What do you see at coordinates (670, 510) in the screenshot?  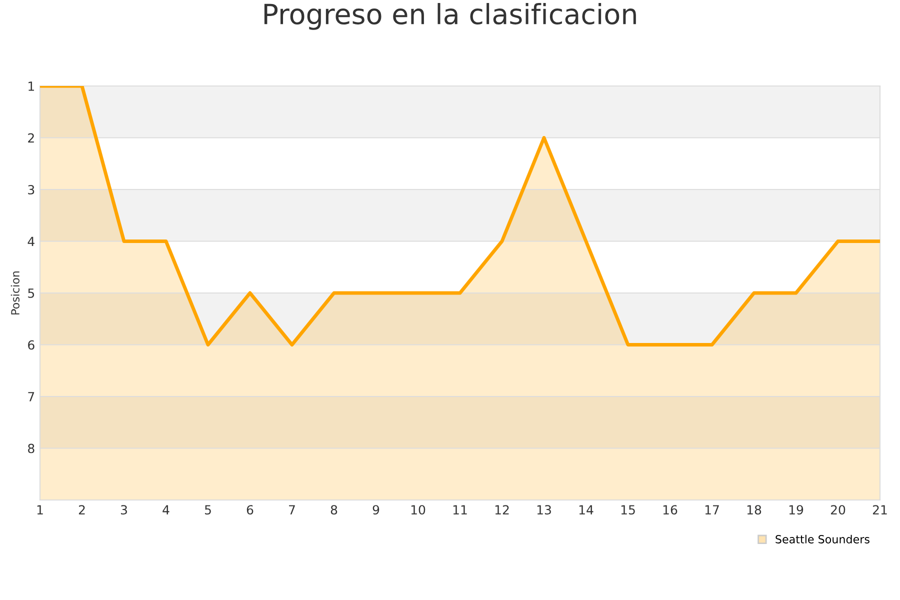 I see `x-tick-label: 16` at bounding box center [670, 510].